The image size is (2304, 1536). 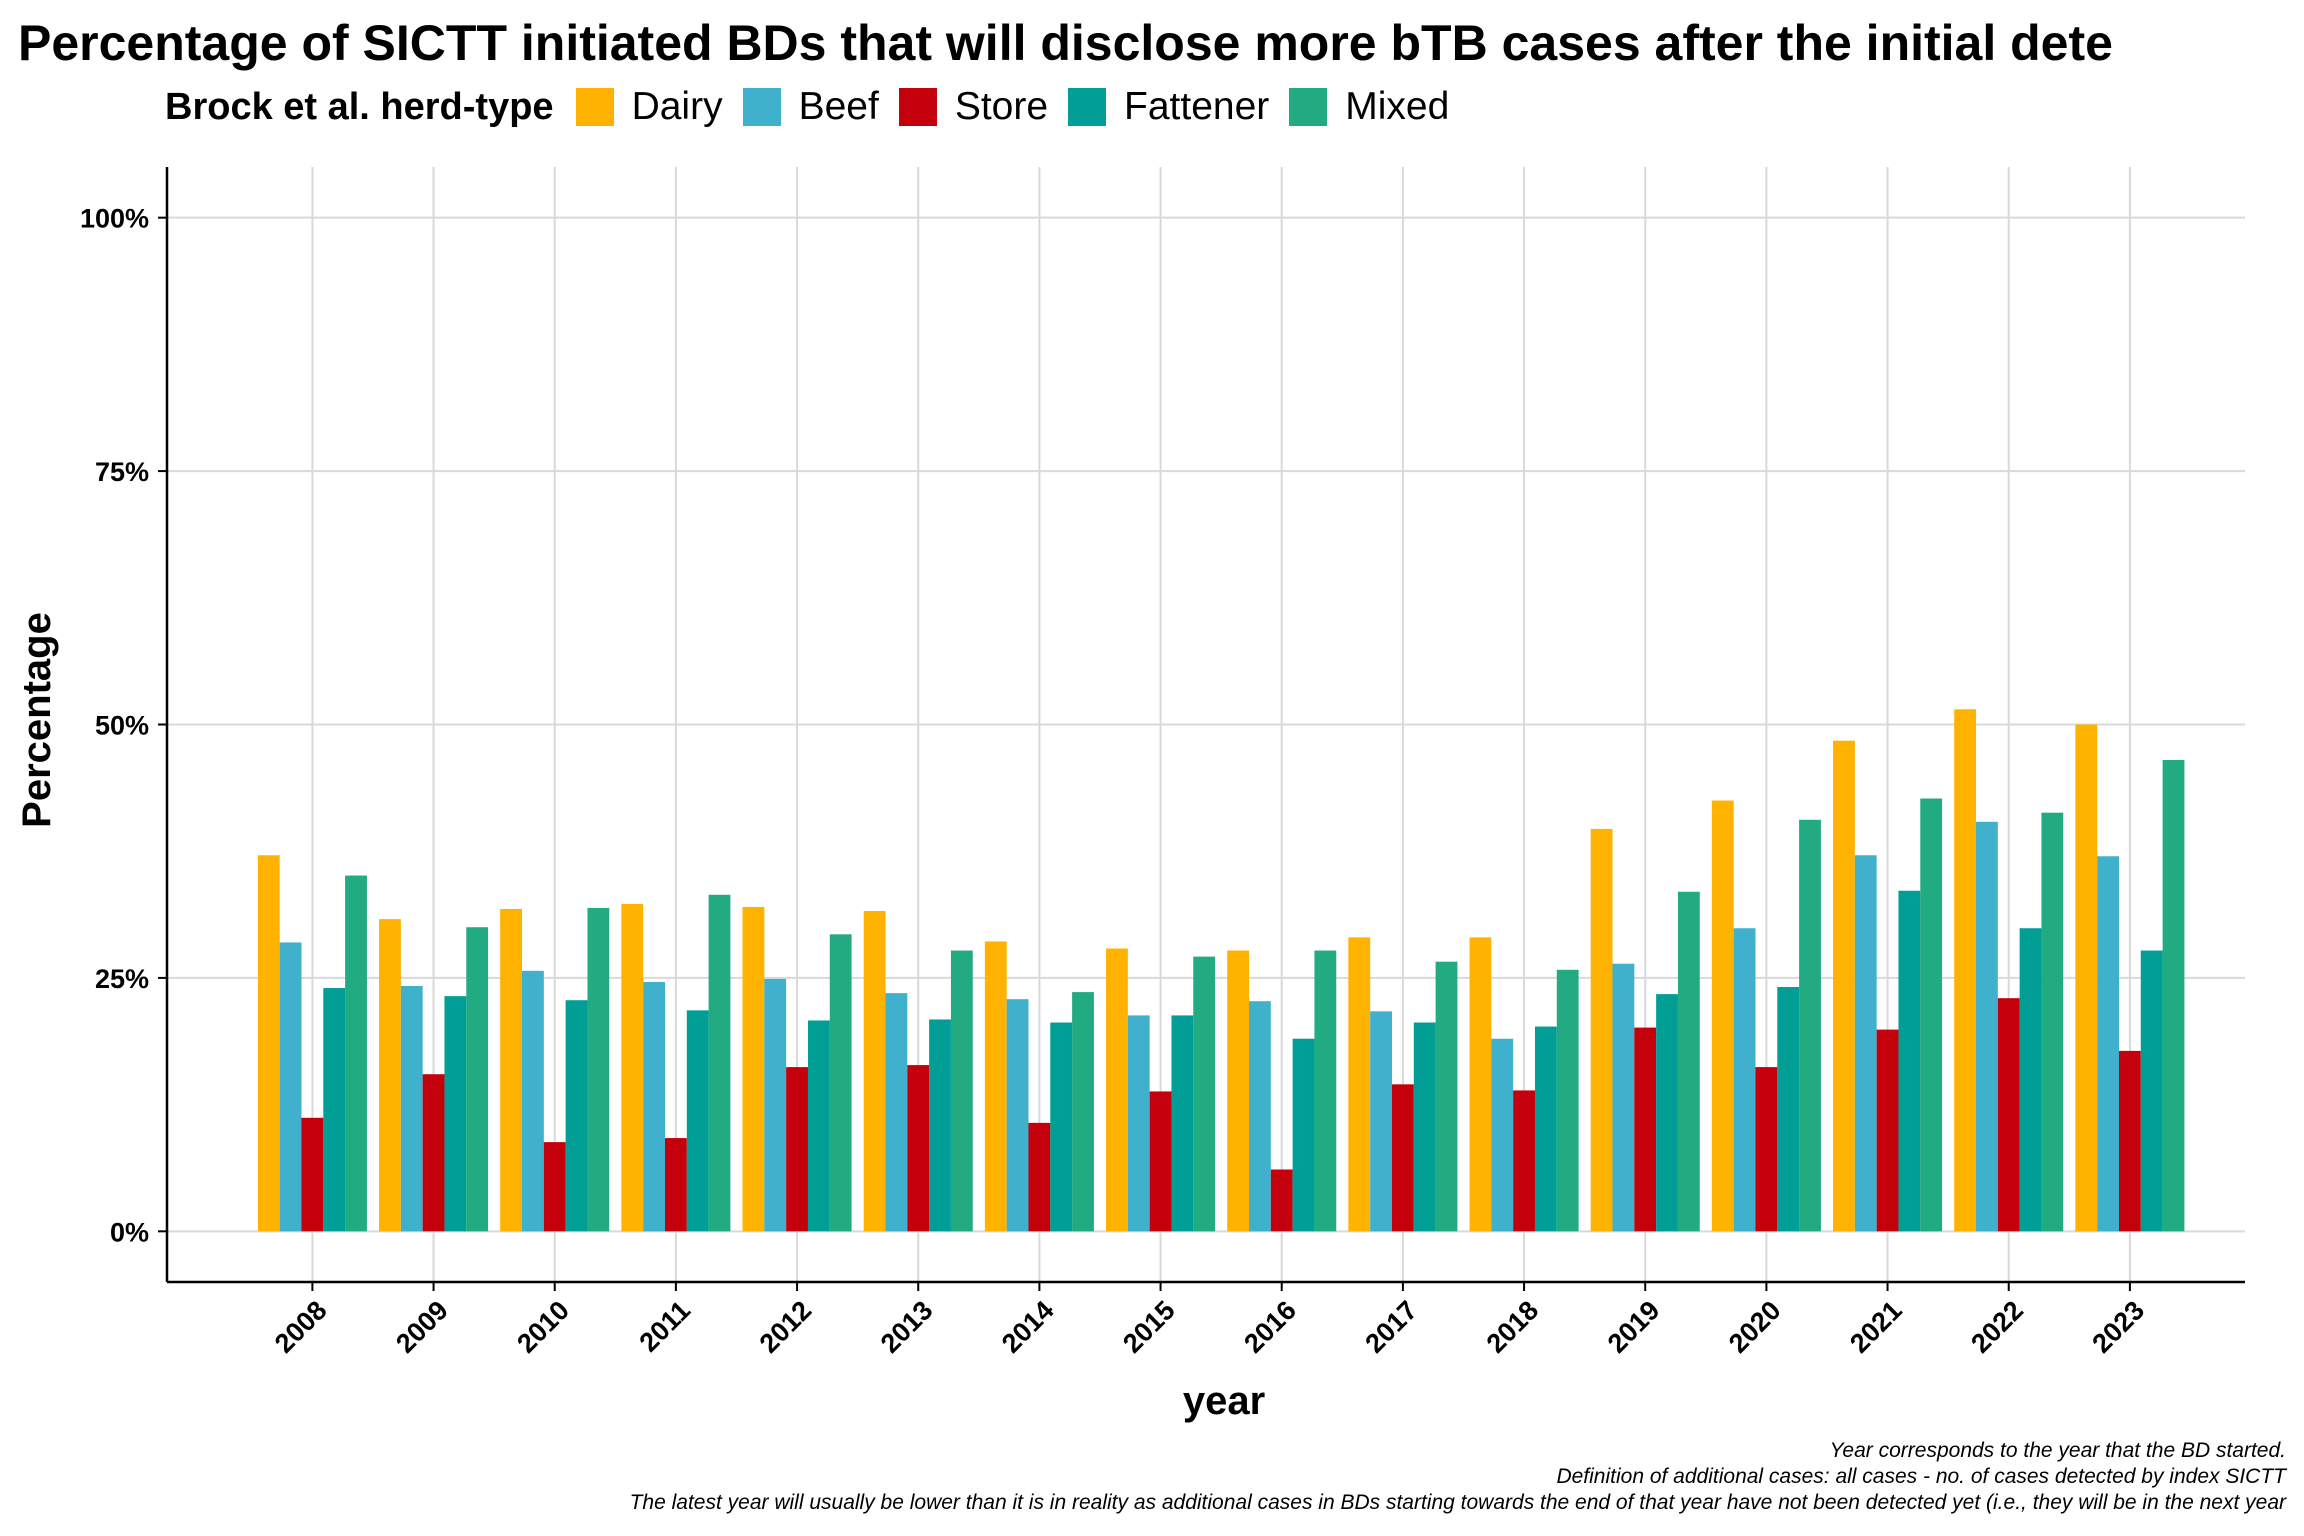 I want to click on x-tick-label: 2018, so click(x=1513, y=1327).